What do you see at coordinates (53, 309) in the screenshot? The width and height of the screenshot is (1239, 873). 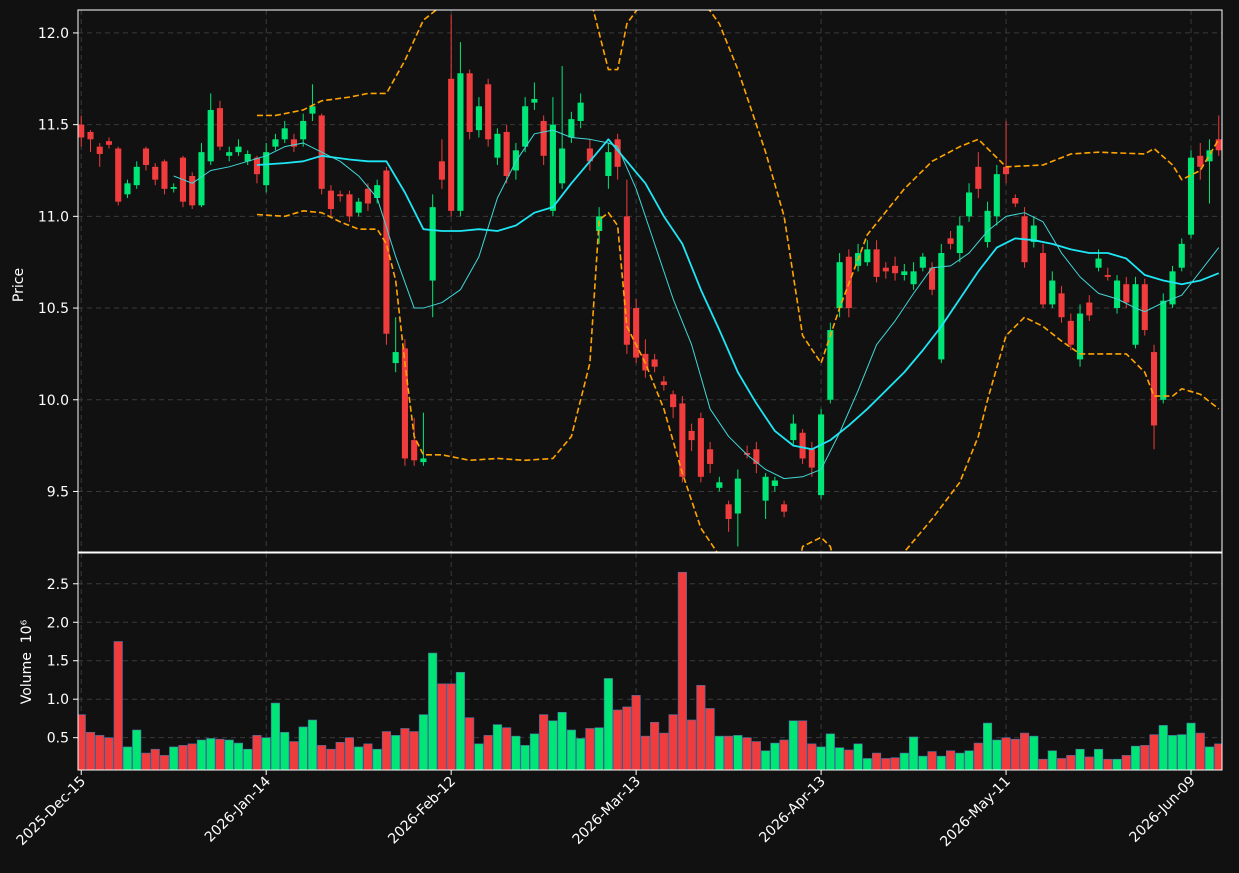 I see `y-tick-label: 10.5` at bounding box center [53, 309].